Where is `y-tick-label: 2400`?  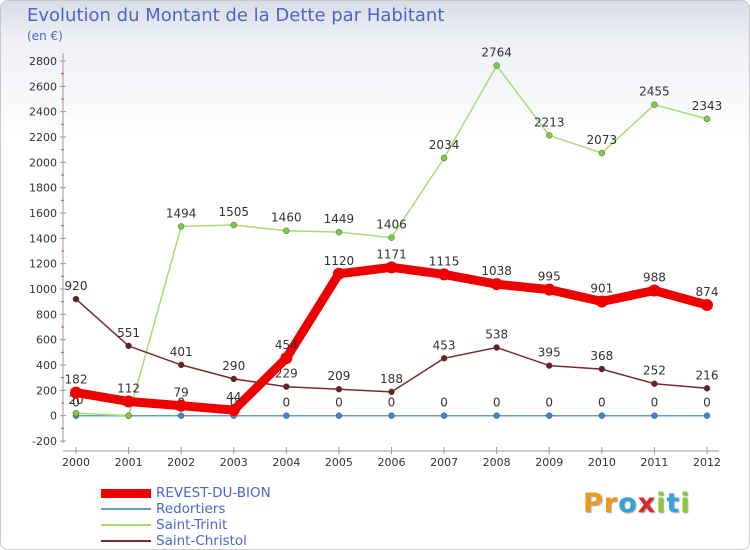
y-tick-label: 2400 is located at coordinates (43, 112).